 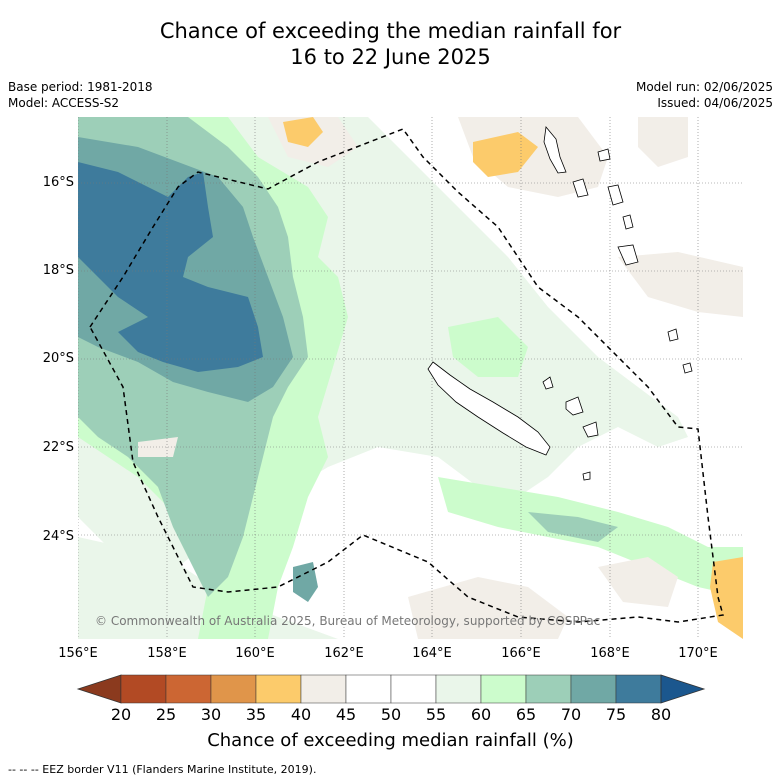 I want to click on colorbar-tick-50: 50, so click(x=391, y=714).